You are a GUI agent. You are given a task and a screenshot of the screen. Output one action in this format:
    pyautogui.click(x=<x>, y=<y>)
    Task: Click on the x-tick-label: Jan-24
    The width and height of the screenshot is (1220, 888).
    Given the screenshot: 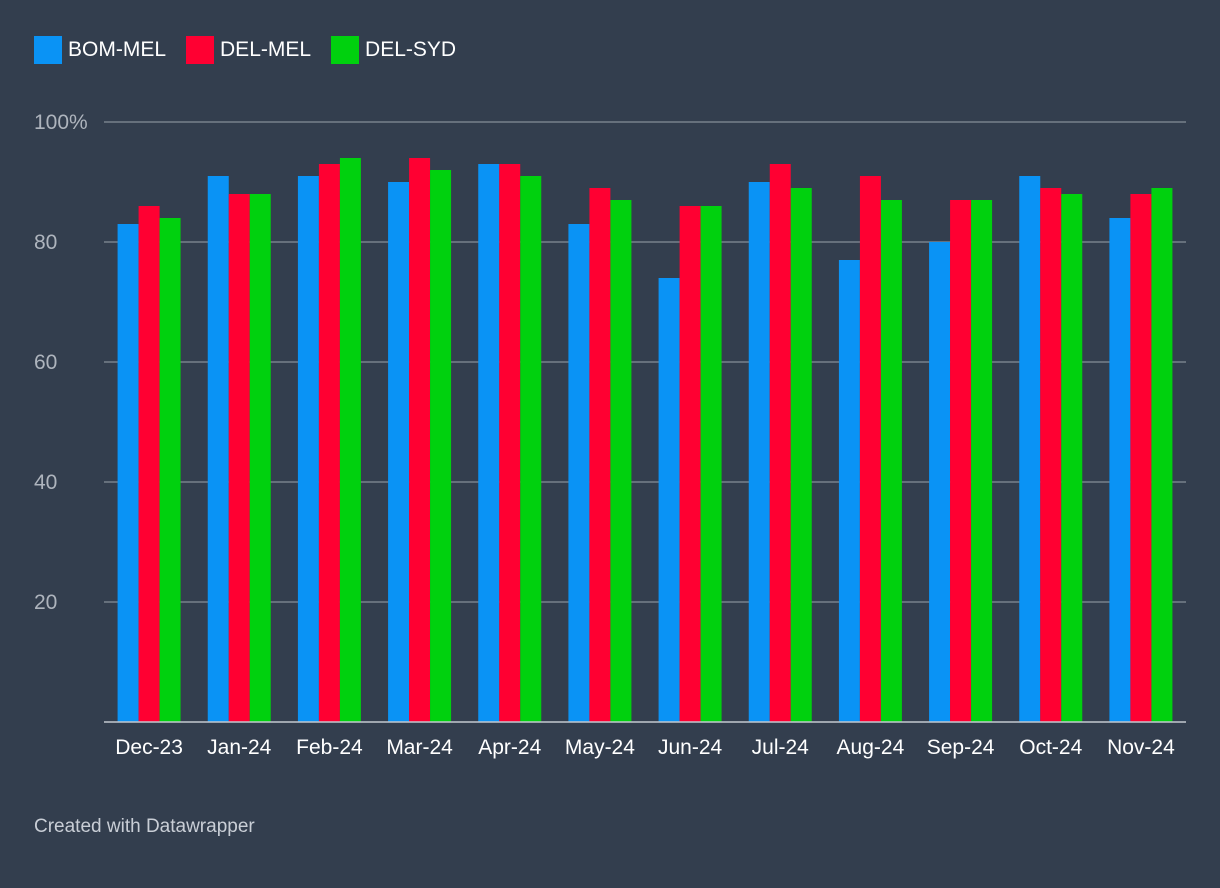 What is the action you would take?
    pyautogui.click(x=239, y=747)
    